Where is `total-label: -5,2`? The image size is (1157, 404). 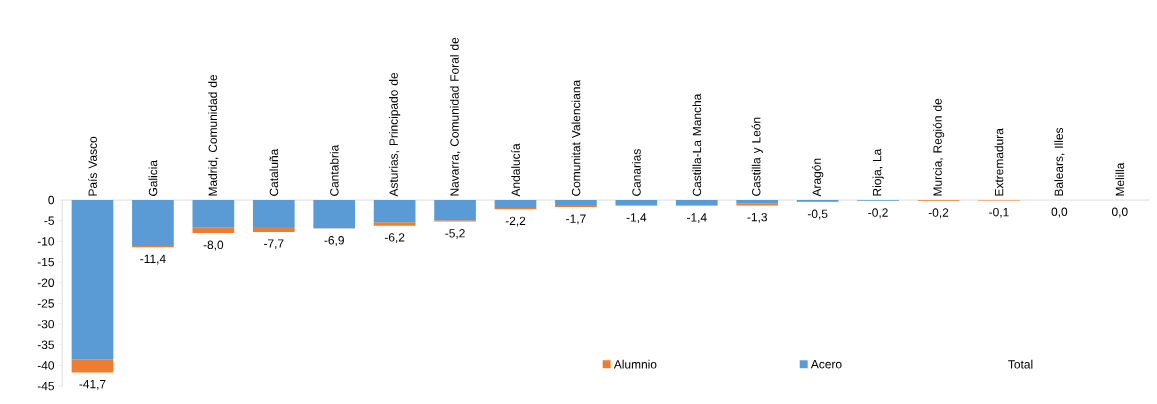 total-label: -5,2 is located at coordinates (455, 234).